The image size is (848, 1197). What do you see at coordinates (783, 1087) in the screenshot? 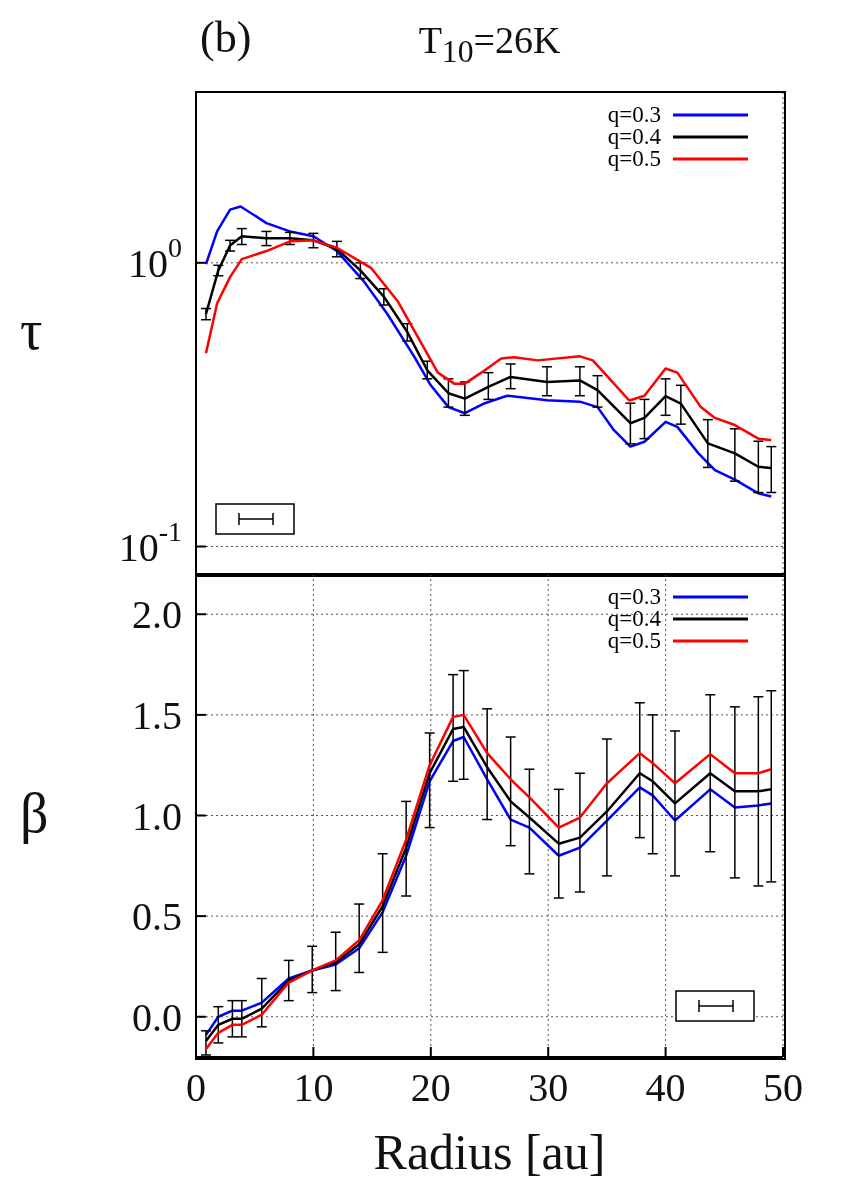
I see `x-tick-label: 50` at bounding box center [783, 1087].